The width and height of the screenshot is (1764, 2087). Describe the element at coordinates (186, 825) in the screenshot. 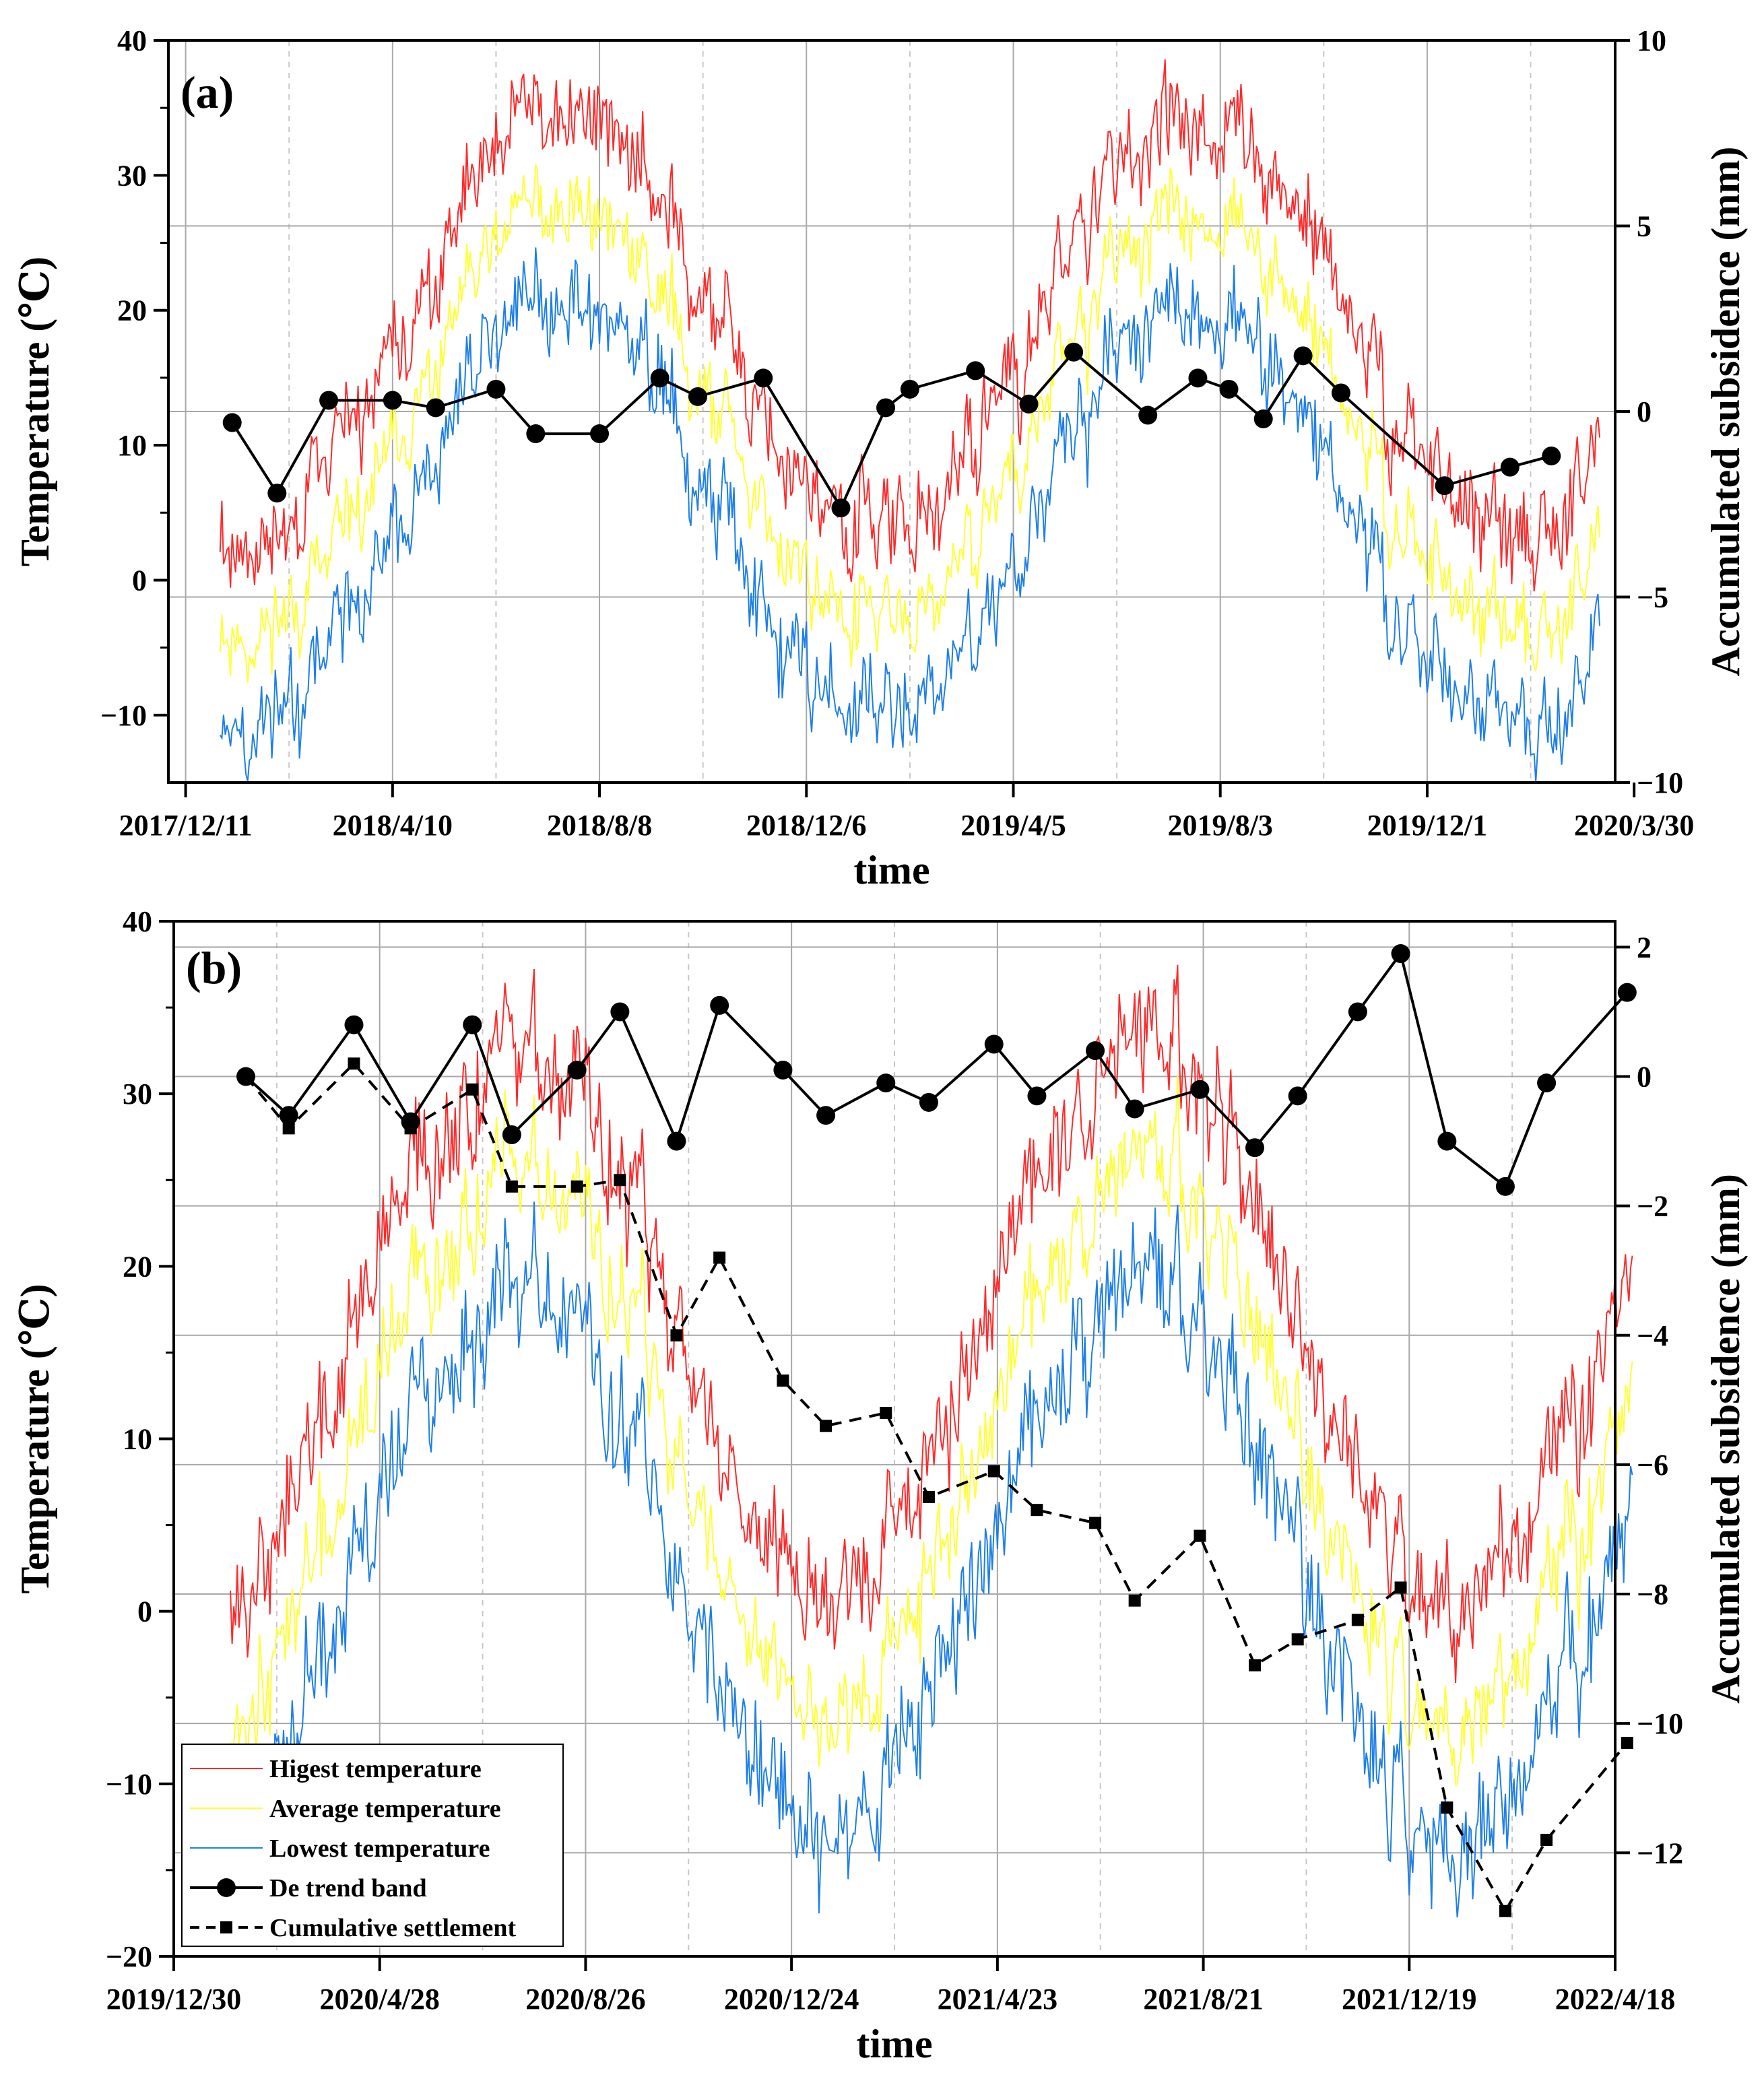

I see `x-tick-label: 2017/12/11` at that location.